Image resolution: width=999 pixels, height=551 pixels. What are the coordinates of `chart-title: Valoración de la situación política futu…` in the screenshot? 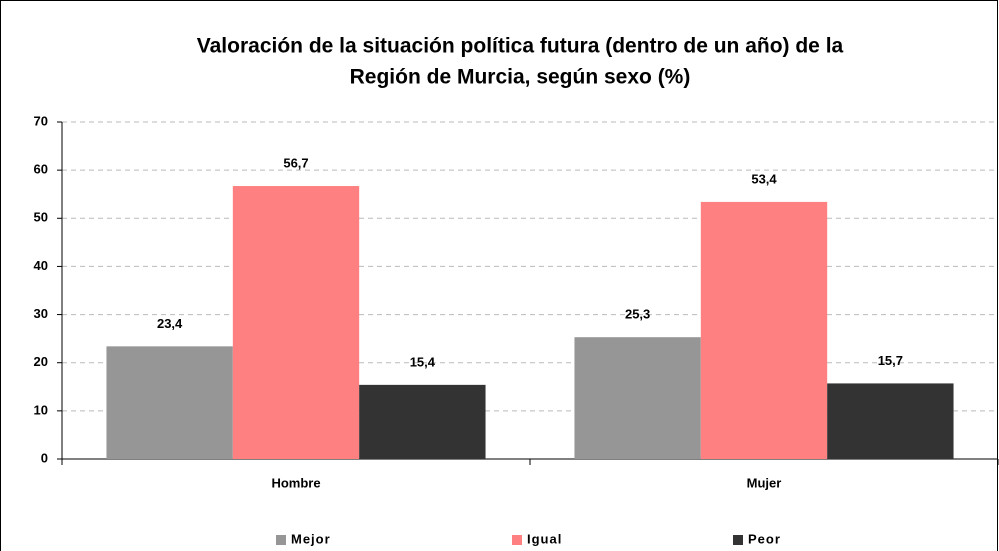 It's located at (520, 46).